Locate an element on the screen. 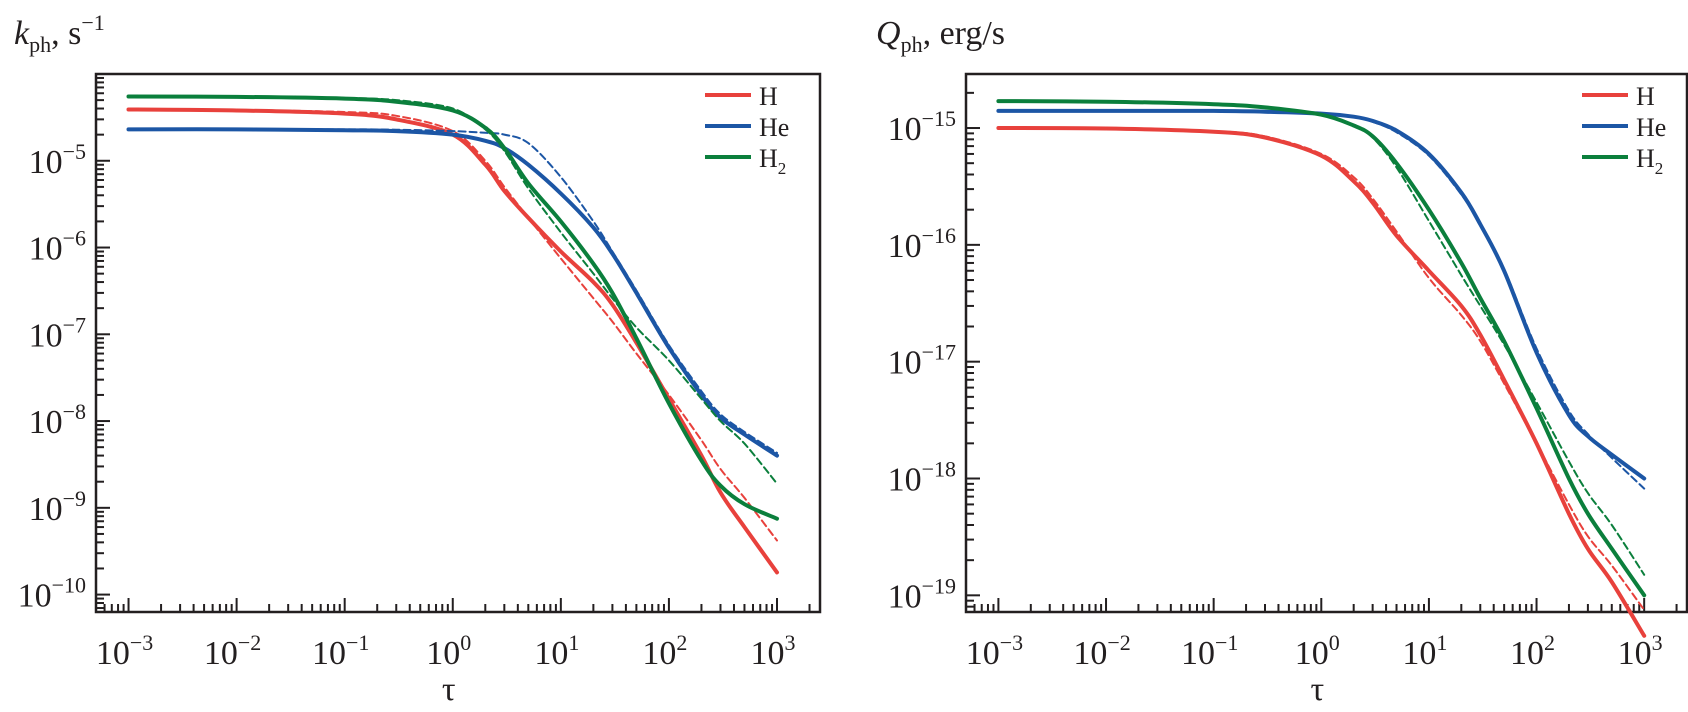  y-tick-label: 10⁻⁸ is located at coordinates (57, 420).